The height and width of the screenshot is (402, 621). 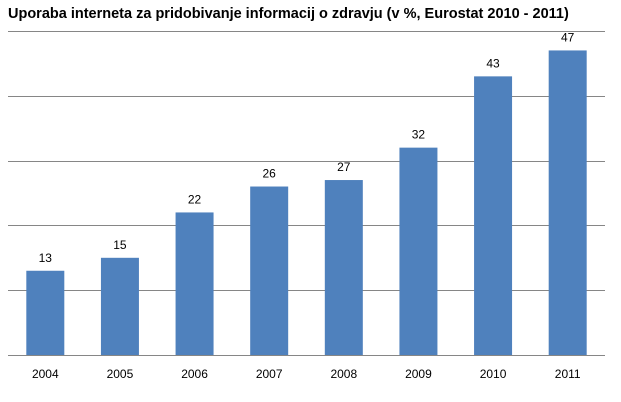 I want to click on bar-2007, so click(x=269, y=270).